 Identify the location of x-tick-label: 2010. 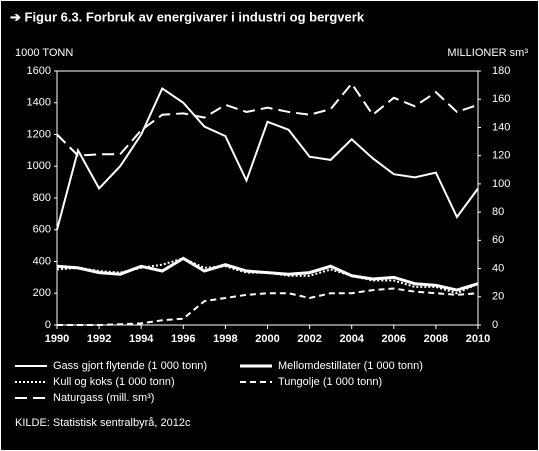
(478, 339).